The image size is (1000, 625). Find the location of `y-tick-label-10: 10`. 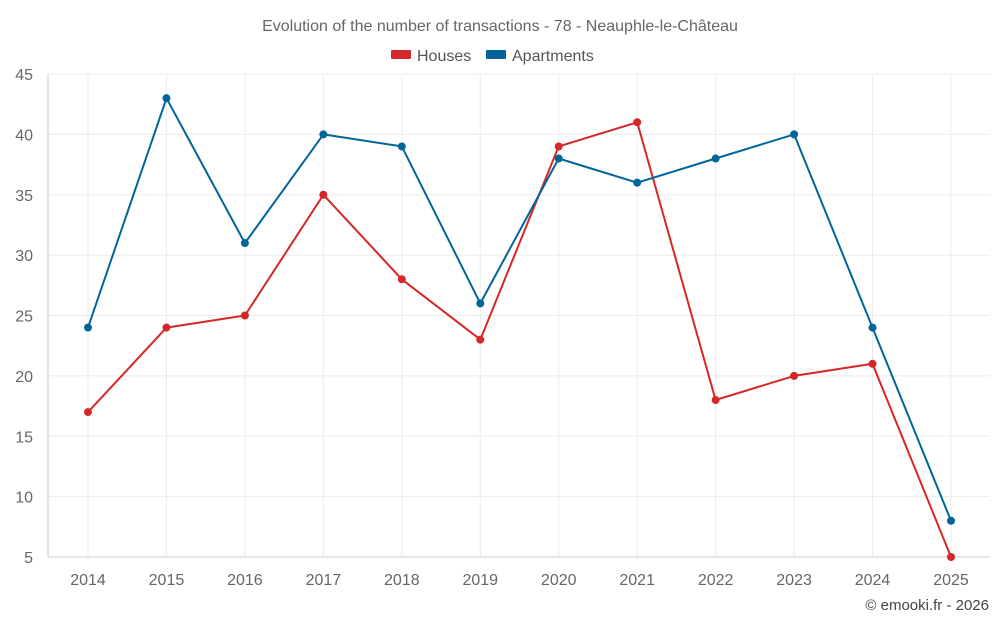

y-tick-label-10: 10 is located at coordinates (24, 498).